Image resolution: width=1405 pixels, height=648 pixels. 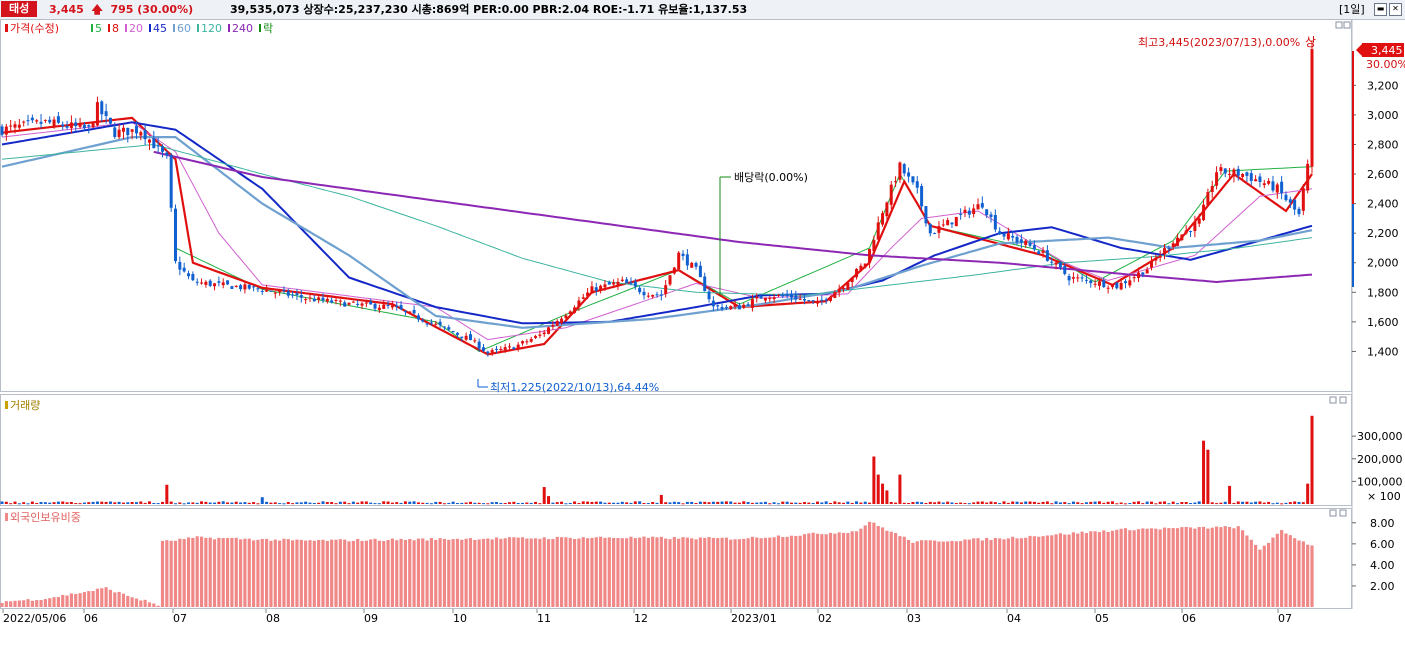 I want to click on stock-name: 태성, so click(x=19, y=9).